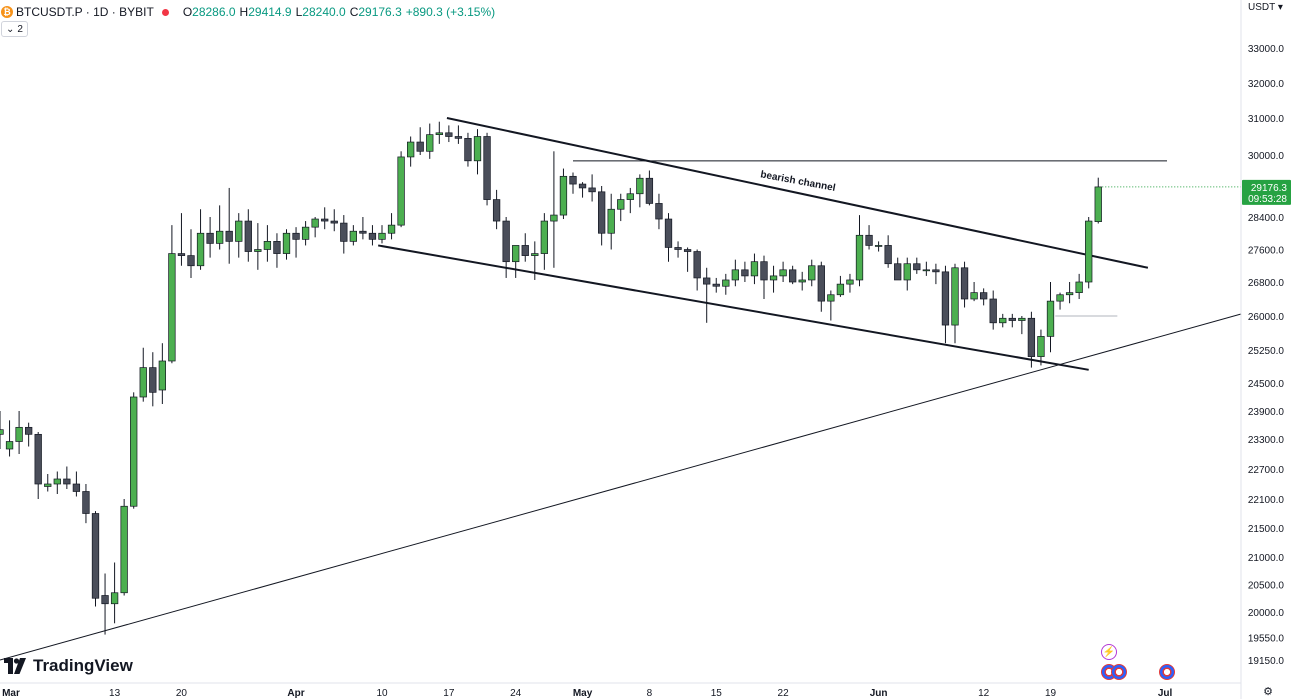 The width and height of the screenshot is (1292, 699). I want to click on chevron-down-icon: ⌄, so click(10, 29).